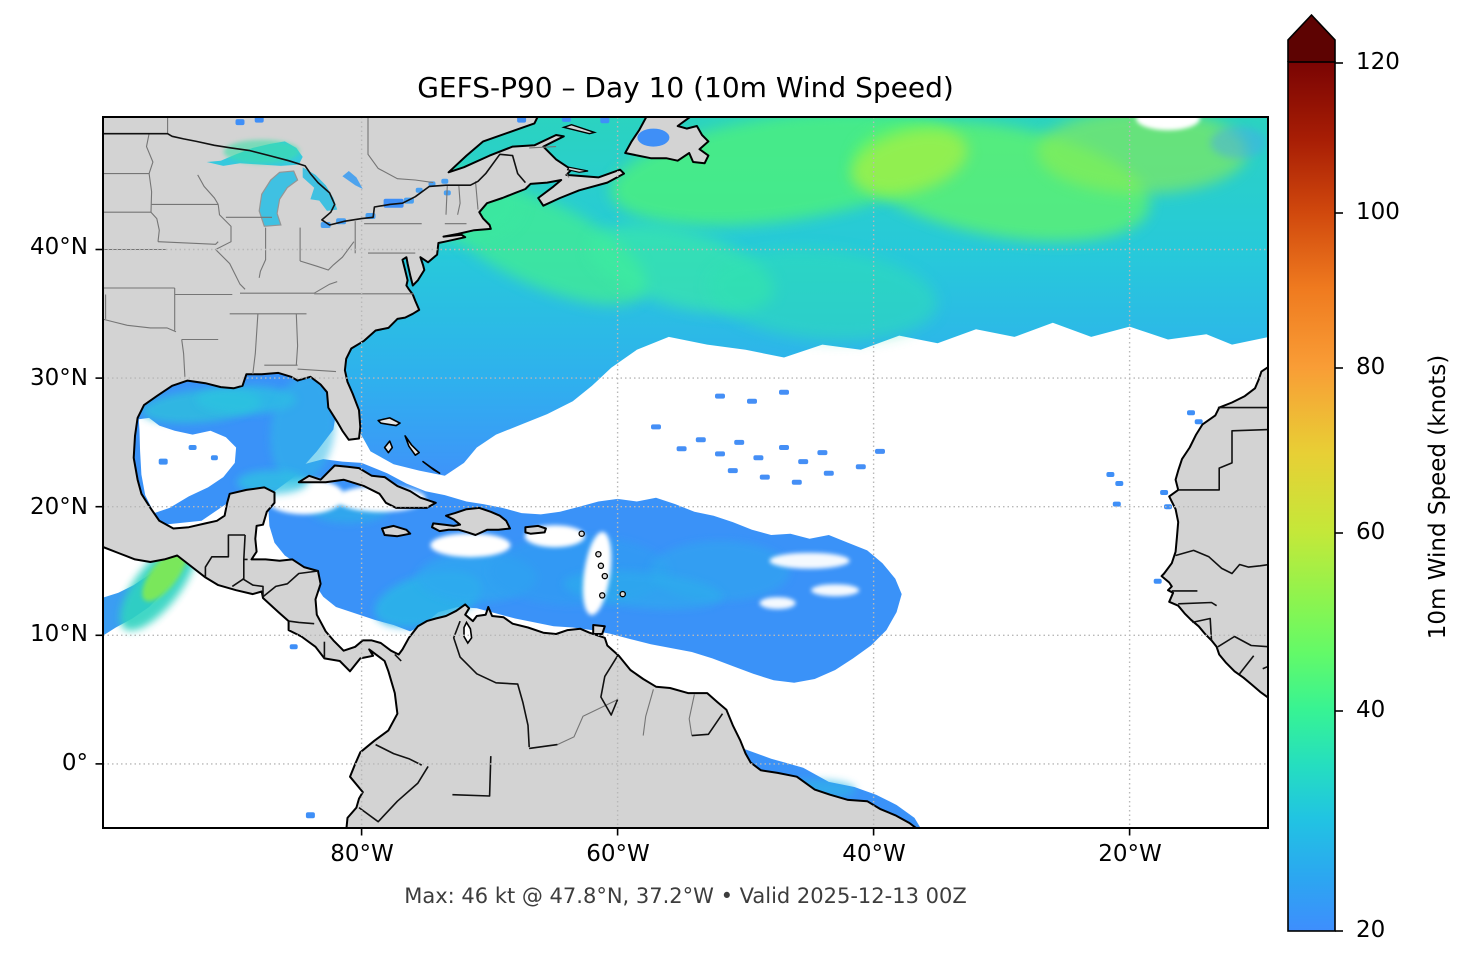 Image resolution: width=1466 pixels, height=969 pixels. What do you see at coordinates (1371, 532) in the screenshot?
I see `cbar-tick-60: 60` at bounding box center [1371, 532].